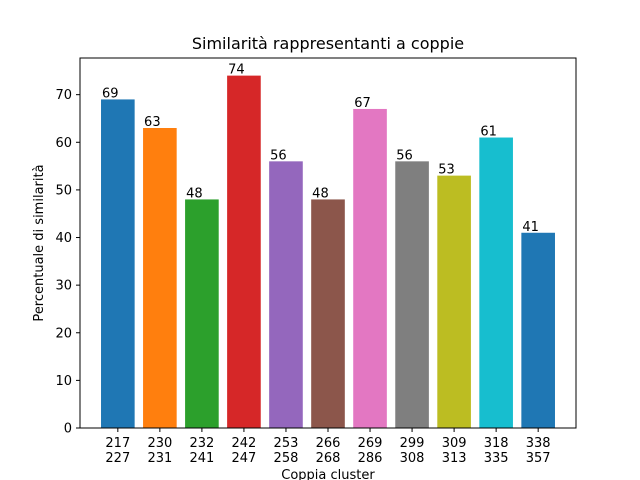  What do you see at coordinates (488, 132) in the screenshot?
I see `data-label: 61` at bounding box center [488, 132].